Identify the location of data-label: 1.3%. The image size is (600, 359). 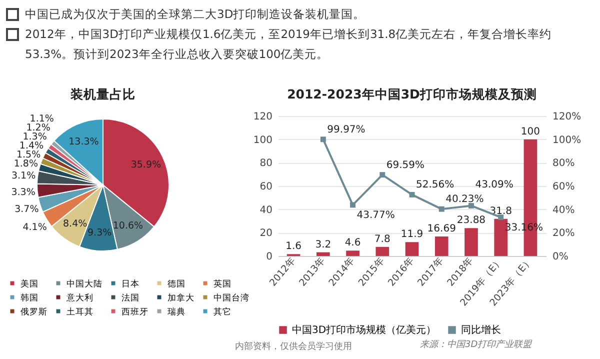
(34, 137).